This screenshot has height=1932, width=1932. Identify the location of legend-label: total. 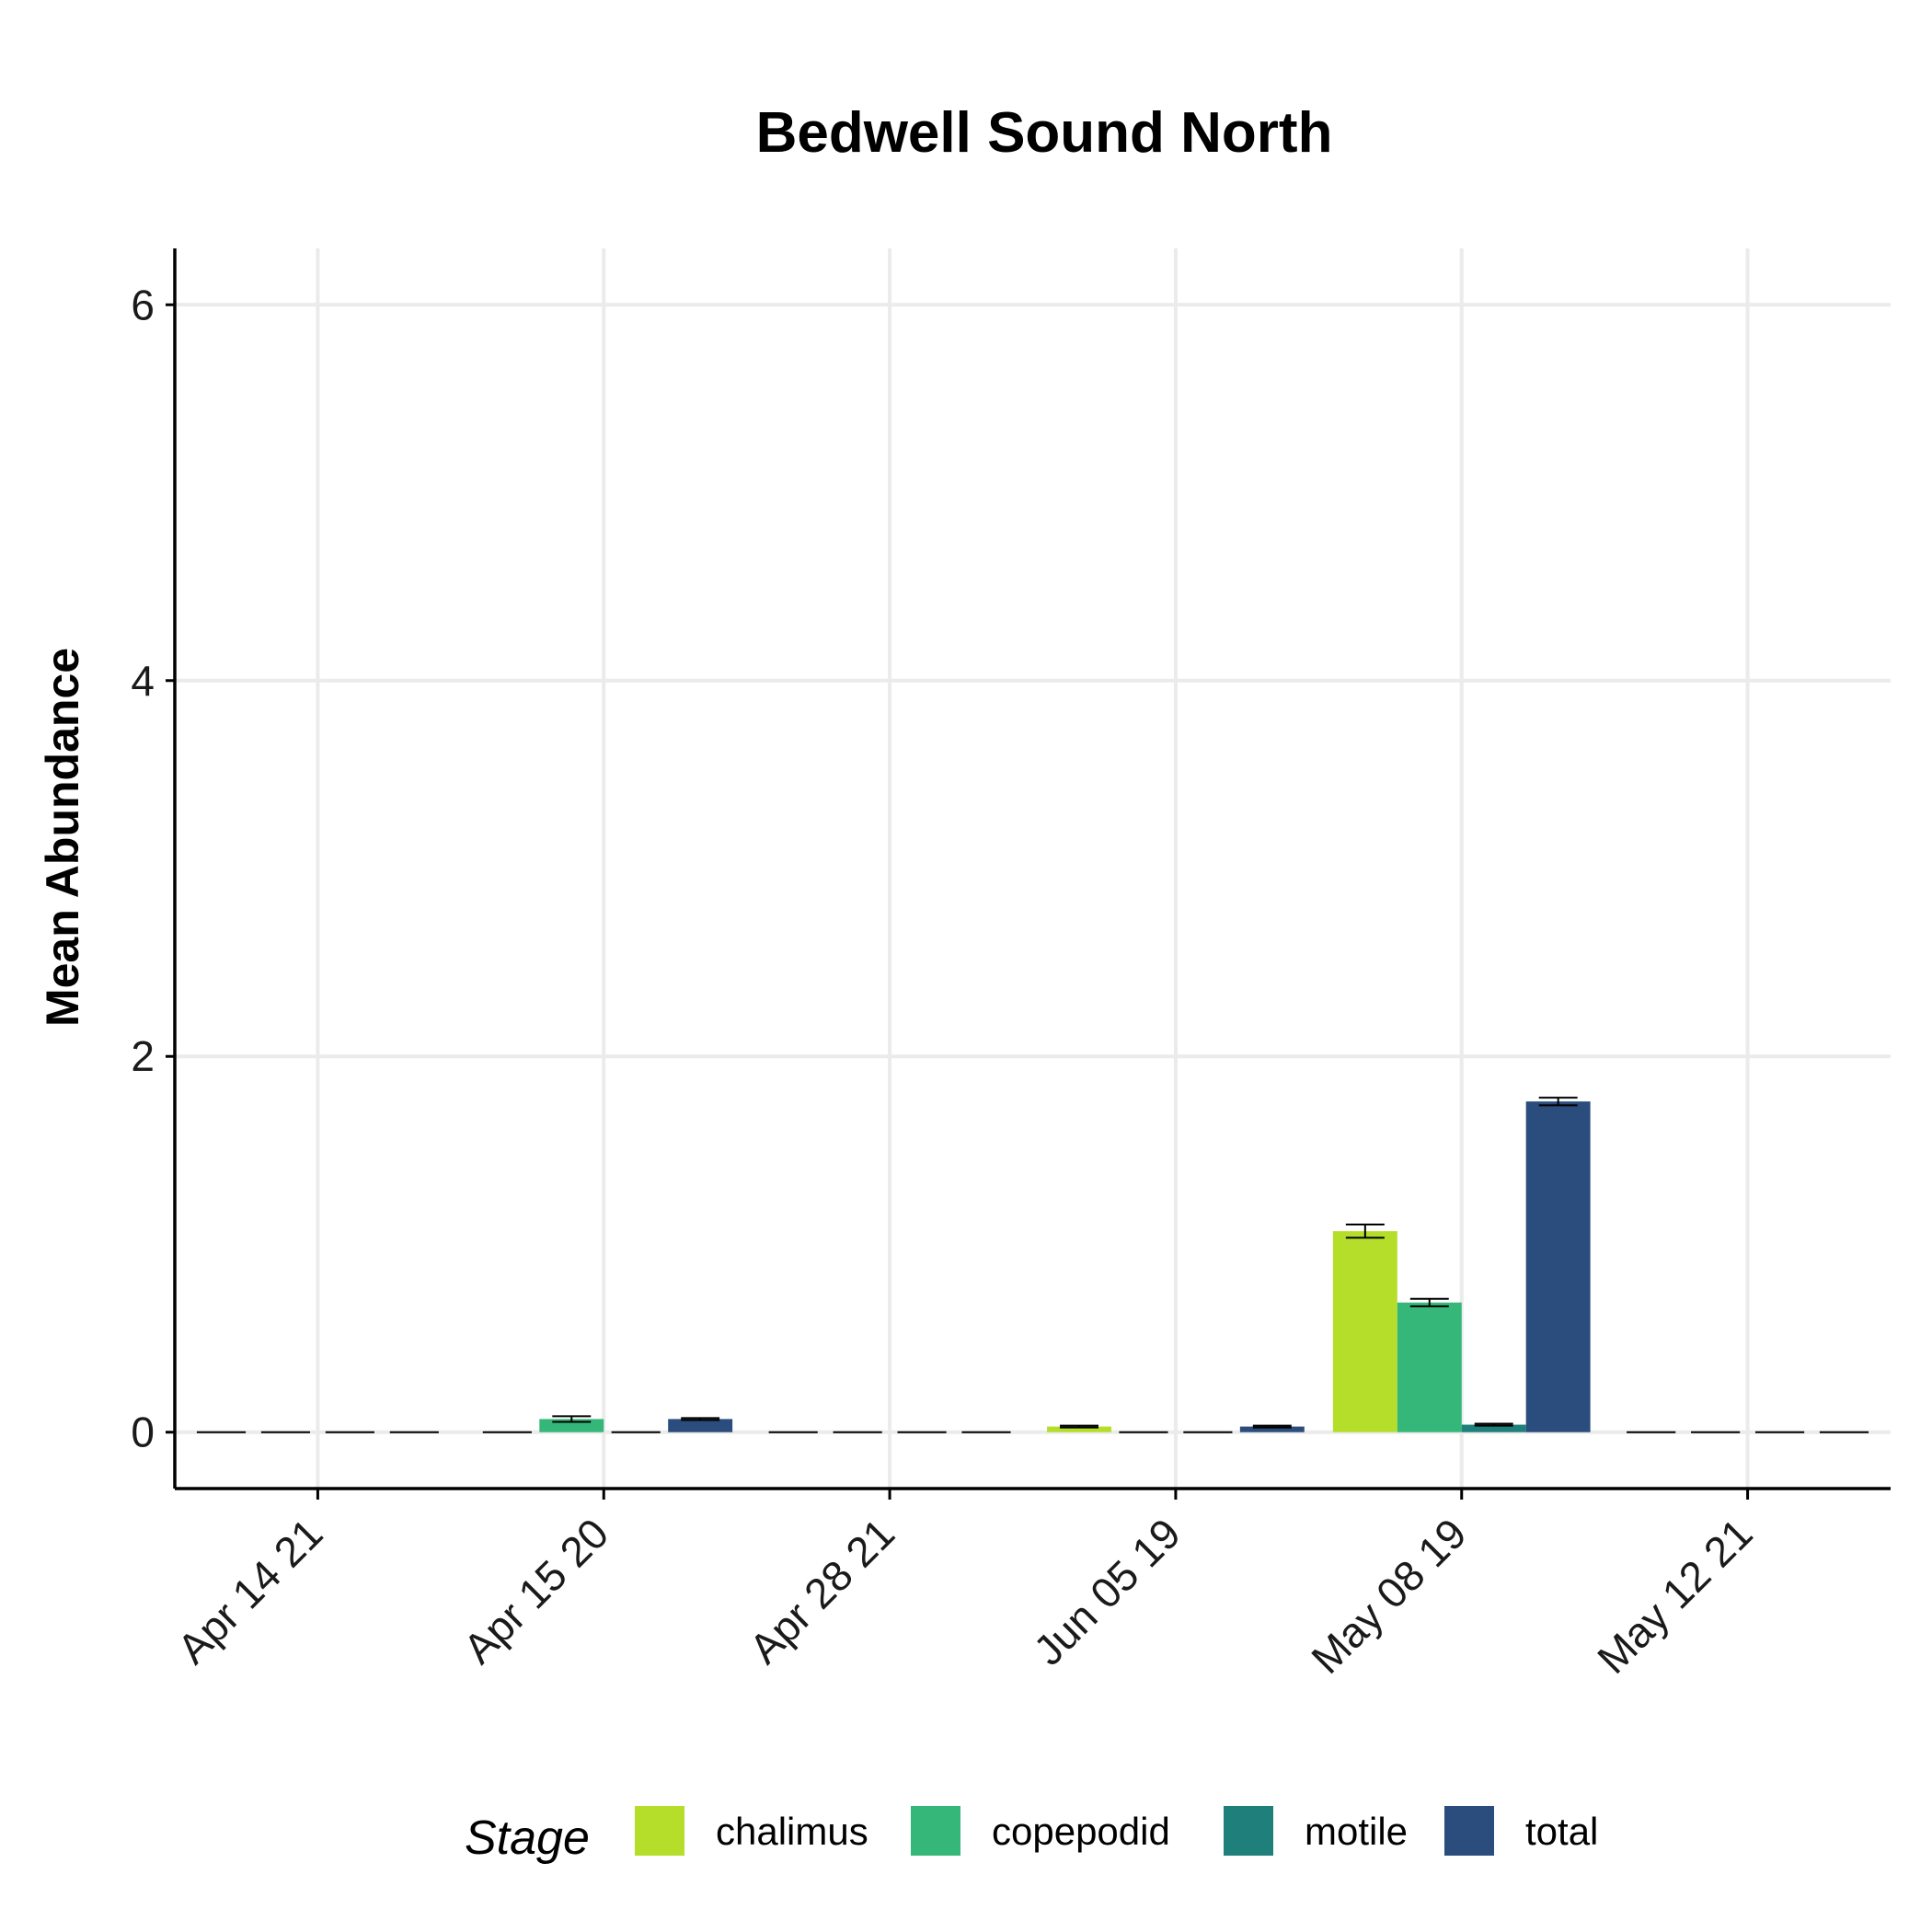
(1561, 1831).